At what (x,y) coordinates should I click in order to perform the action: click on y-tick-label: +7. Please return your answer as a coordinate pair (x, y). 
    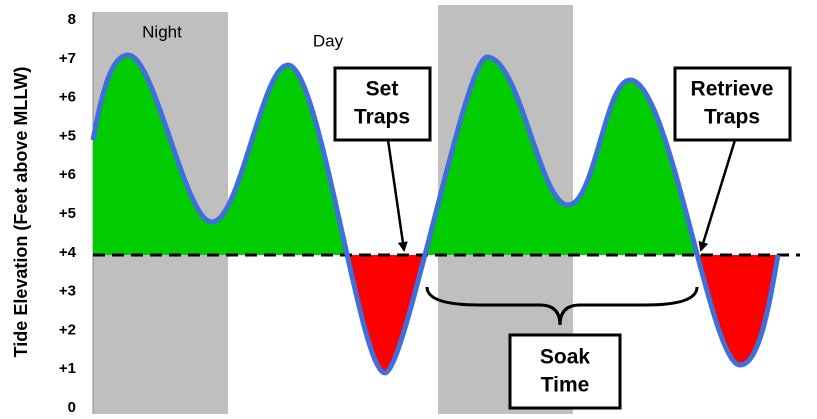
    Looking at the image, I should click on (67, 58).